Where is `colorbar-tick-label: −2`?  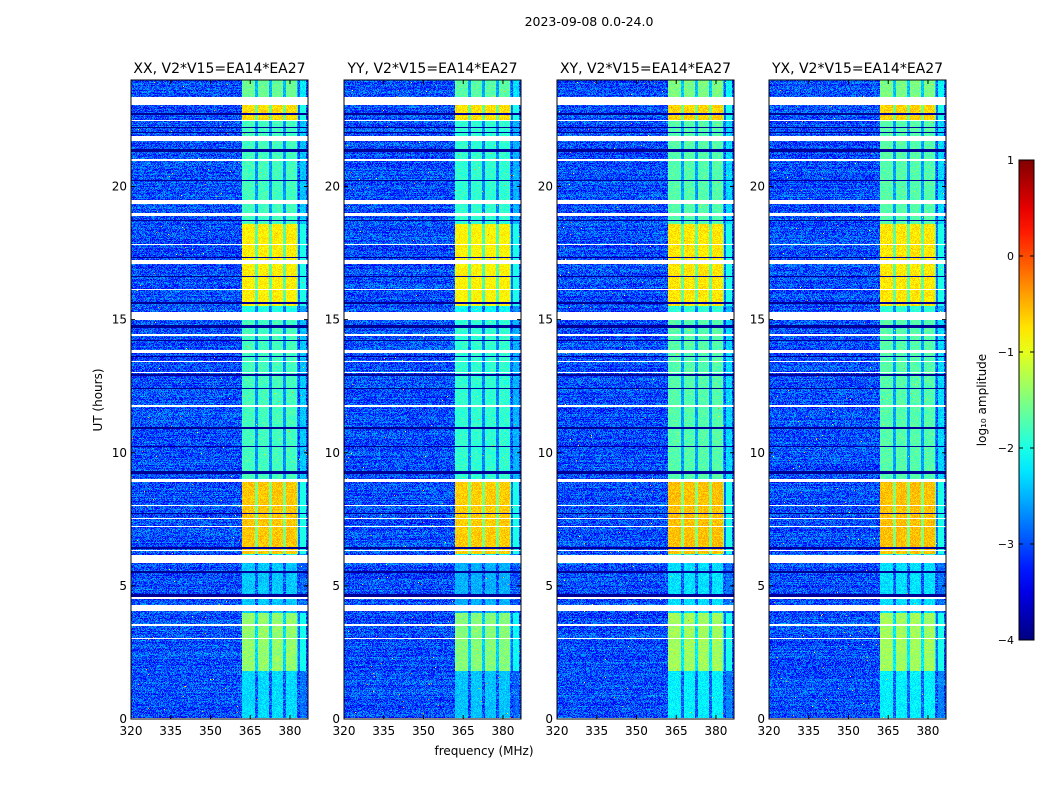 colorbar-tick-label: −2 is located at coordinates (1006, 448).